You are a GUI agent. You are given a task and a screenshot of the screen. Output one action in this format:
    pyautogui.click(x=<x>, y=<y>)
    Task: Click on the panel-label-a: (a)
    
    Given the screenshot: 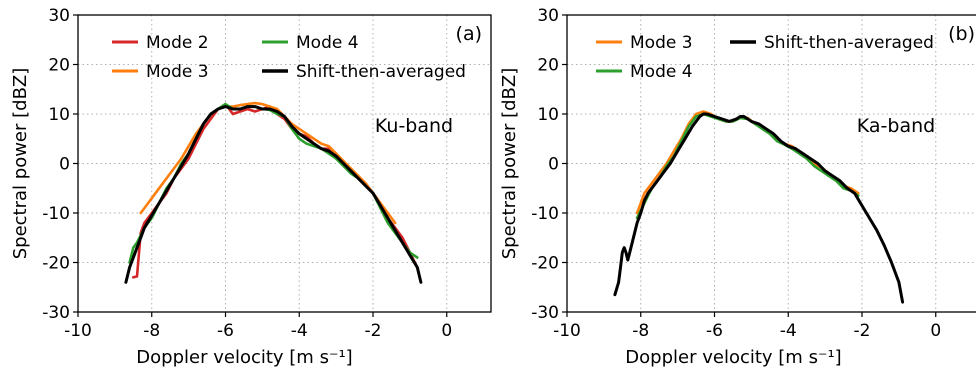 What is the action you would take?
    pyautogui.click(x=469, y=34)
    